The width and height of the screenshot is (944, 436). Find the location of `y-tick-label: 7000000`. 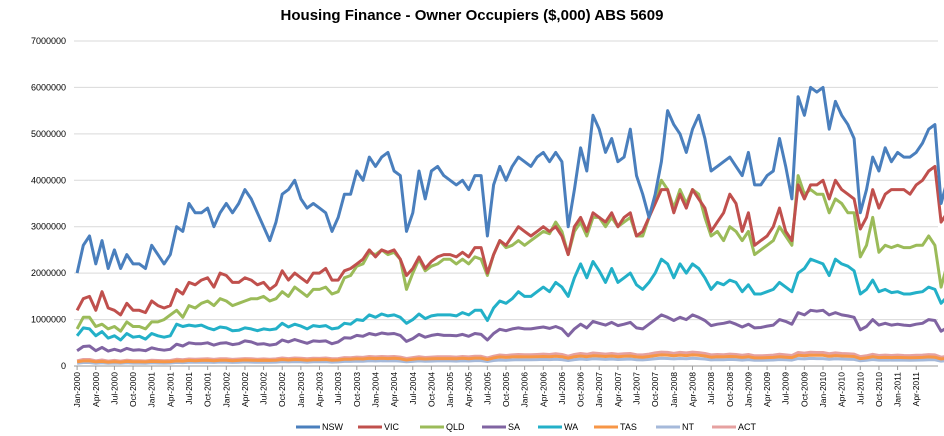

y-tick-label: 7000000 is located at coordinates (48, 41).